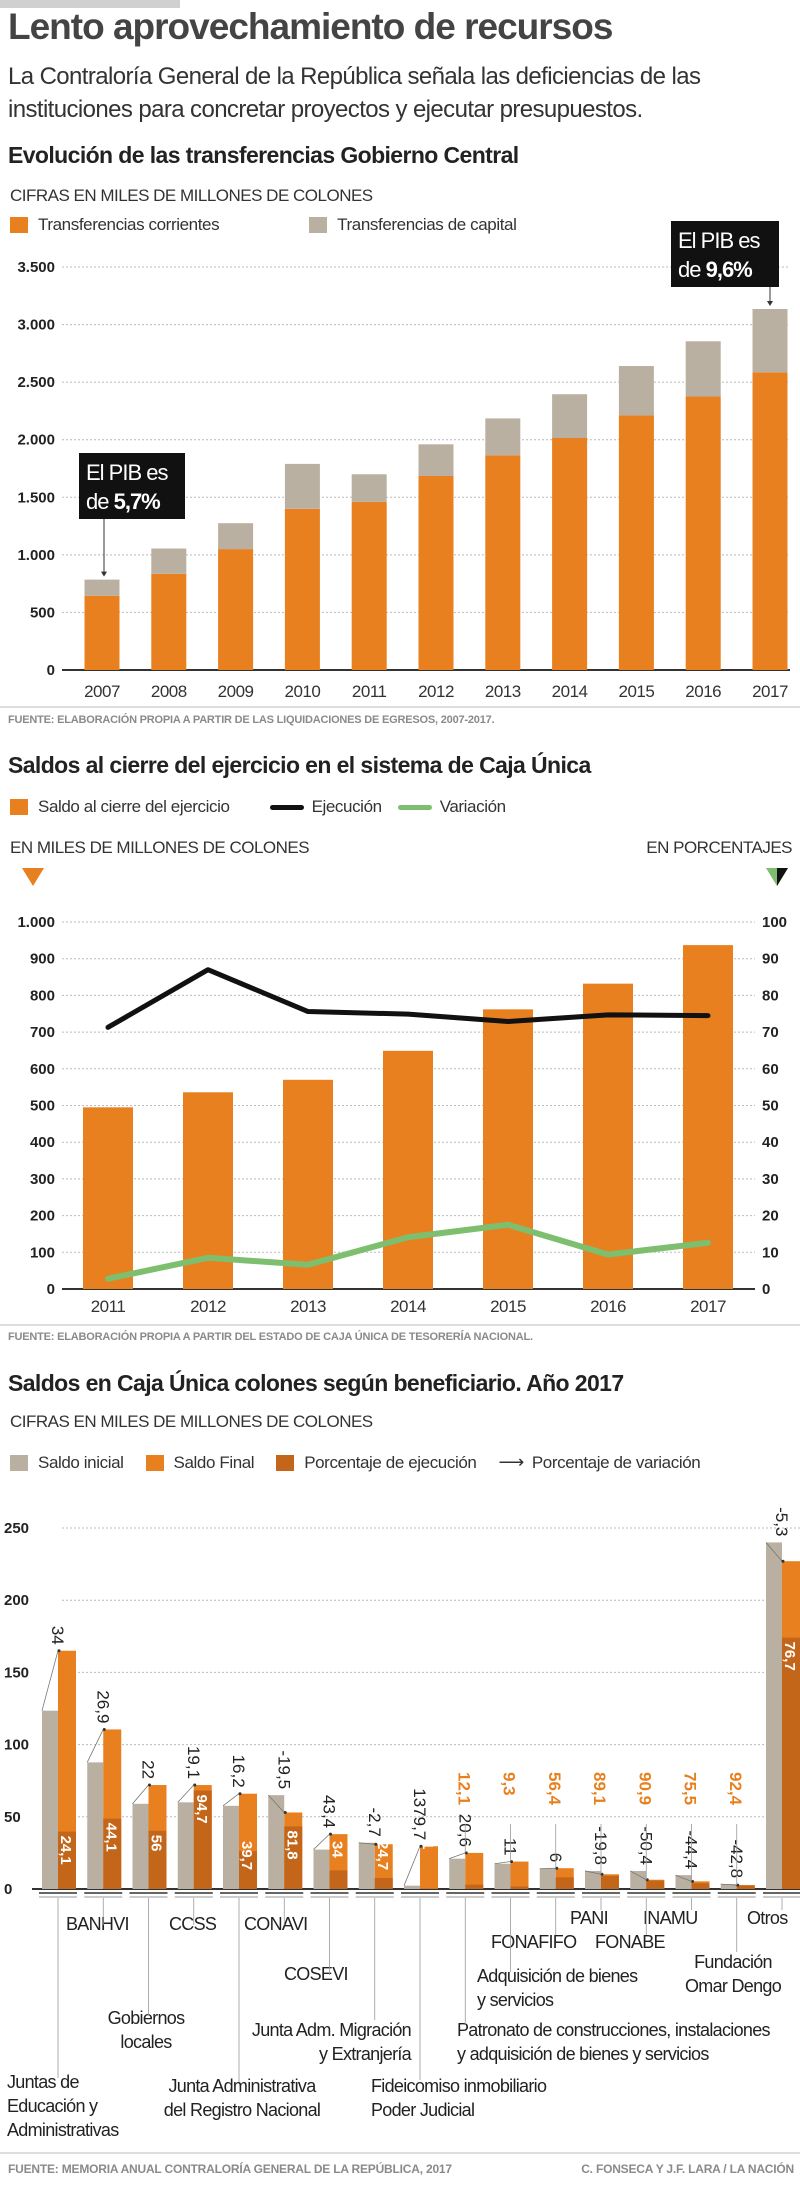 This screenshot has height=2187, width=800. What do you see at coordinates (193, 1924) in the screenshot?
I see `category-label: CCSS` at bounding box center [193, 1924].